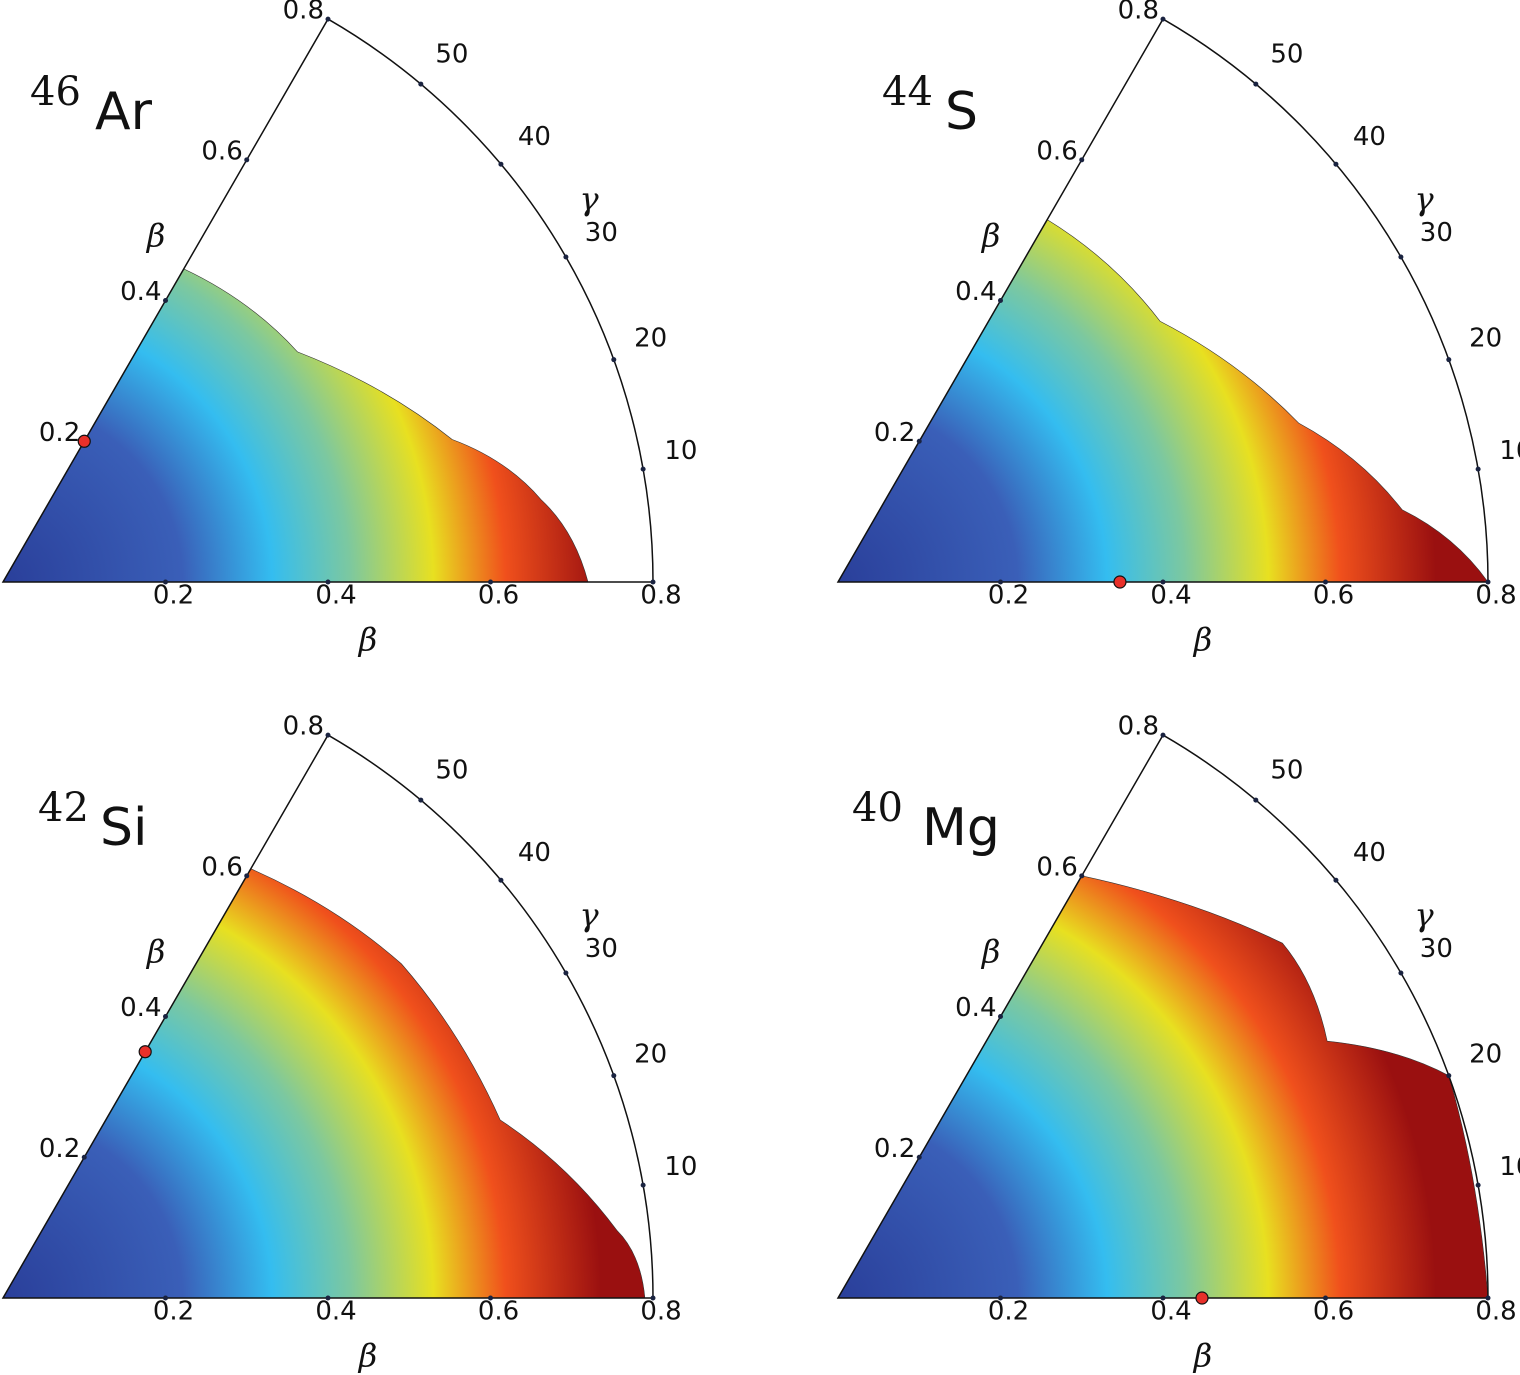  What do you see at coordinates (877, 808) in the screenshot?
I see `mass-number: 40` at bounding box center [877, 808].